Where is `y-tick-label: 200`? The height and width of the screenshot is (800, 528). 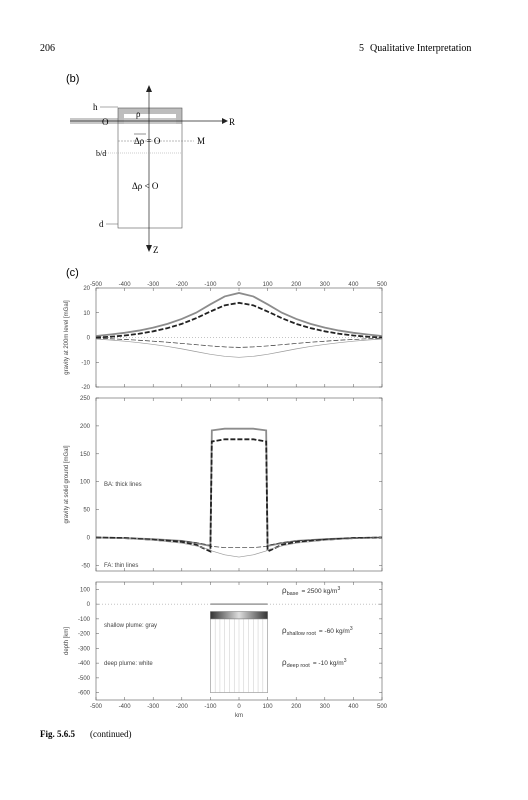
y-tick-label: 200 is located at coordinates (85, 427).